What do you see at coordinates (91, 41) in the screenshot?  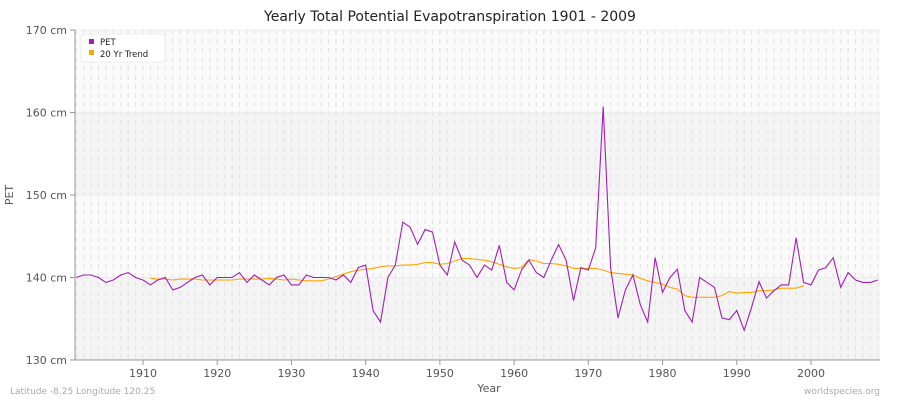 I see `legend-swatch-pet` at bounding box center [91, 41].